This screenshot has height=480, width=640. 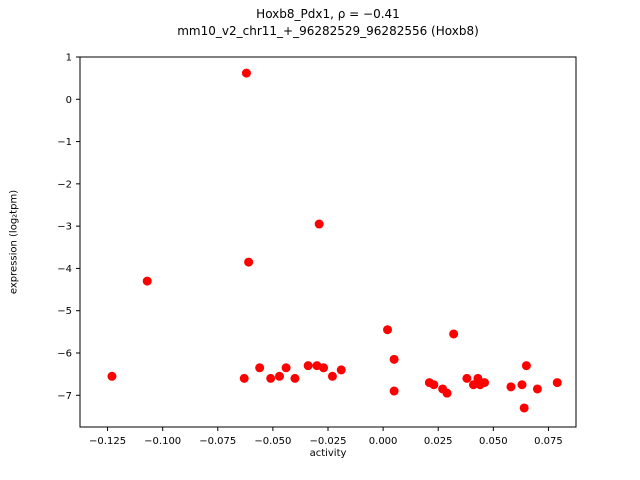 What do you see at coordinates (64, 227) in the screenshot?
I see `y-tick-label: −3` at bounding box center [64, 227].